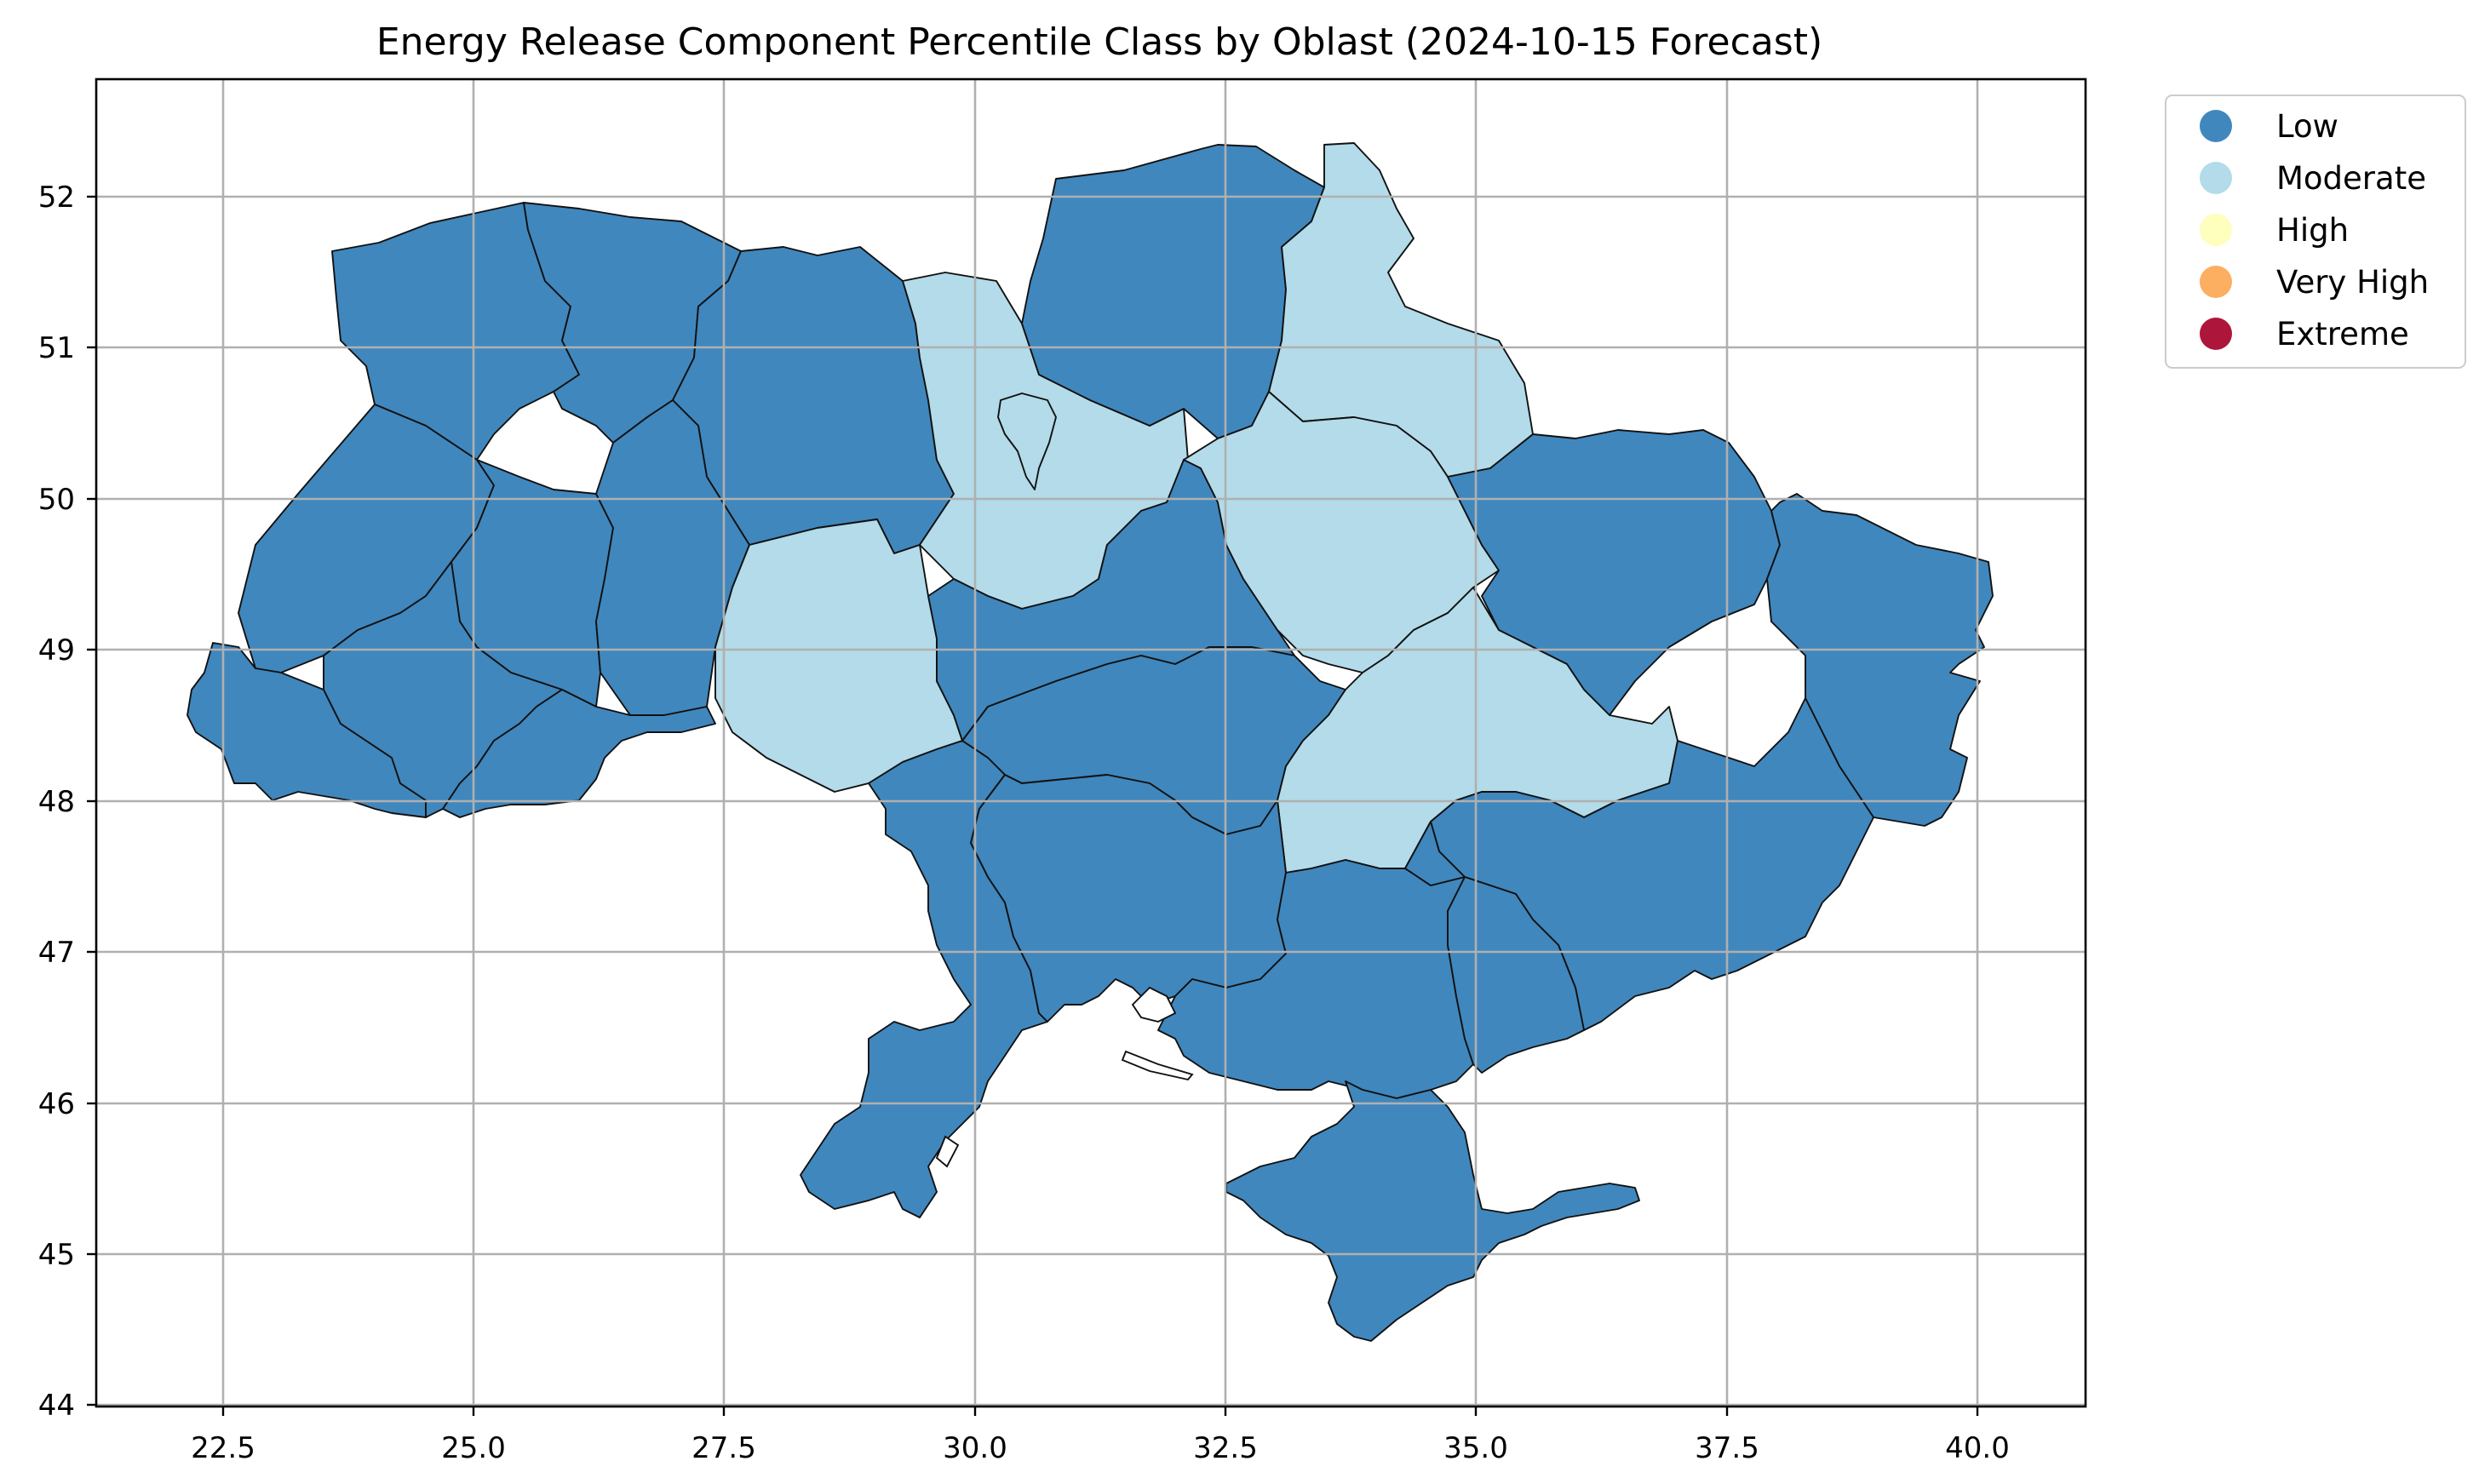 This screenshot has height=1484, width=2479. Describe the element at coordinates (56, 1406) in the screenshot. I see `y-tick-label: 44` at that location.